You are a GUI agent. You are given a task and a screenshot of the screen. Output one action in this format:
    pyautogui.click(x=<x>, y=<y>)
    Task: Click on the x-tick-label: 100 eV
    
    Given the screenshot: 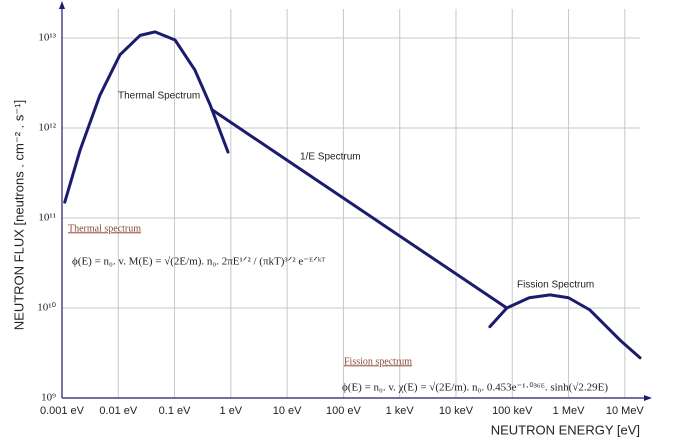 What is the action you would take?
    pyautogui.click(x=344, y=411)
    